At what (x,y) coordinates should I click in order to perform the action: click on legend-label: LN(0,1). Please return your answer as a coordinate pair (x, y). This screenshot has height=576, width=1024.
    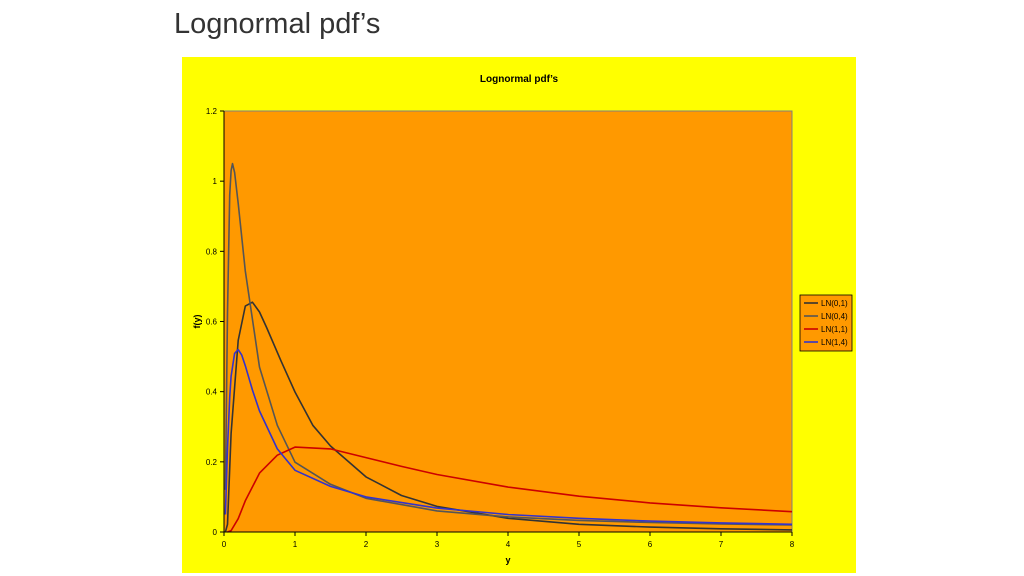
    Looking at the image, I should click on (834, 303).